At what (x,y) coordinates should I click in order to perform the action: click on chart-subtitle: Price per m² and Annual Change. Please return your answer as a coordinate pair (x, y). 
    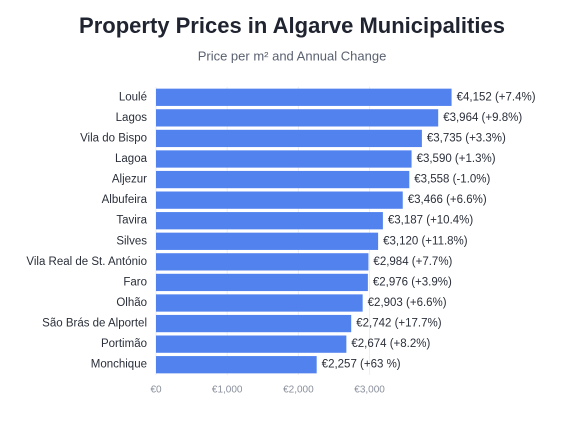
    Looking at the image, I should click on (292, 55).